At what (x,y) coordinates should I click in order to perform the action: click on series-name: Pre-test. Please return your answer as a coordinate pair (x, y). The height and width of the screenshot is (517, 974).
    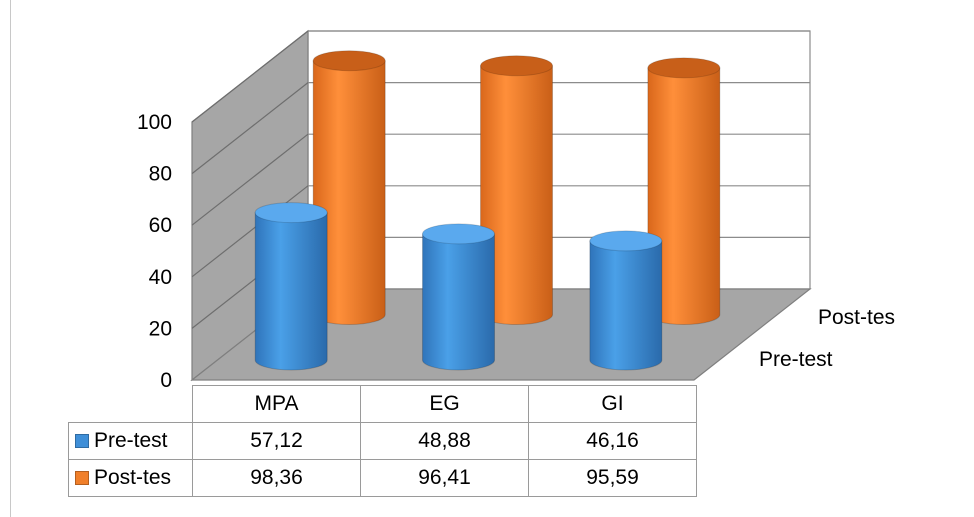
    Looking at the image, I should click on (131, 440).